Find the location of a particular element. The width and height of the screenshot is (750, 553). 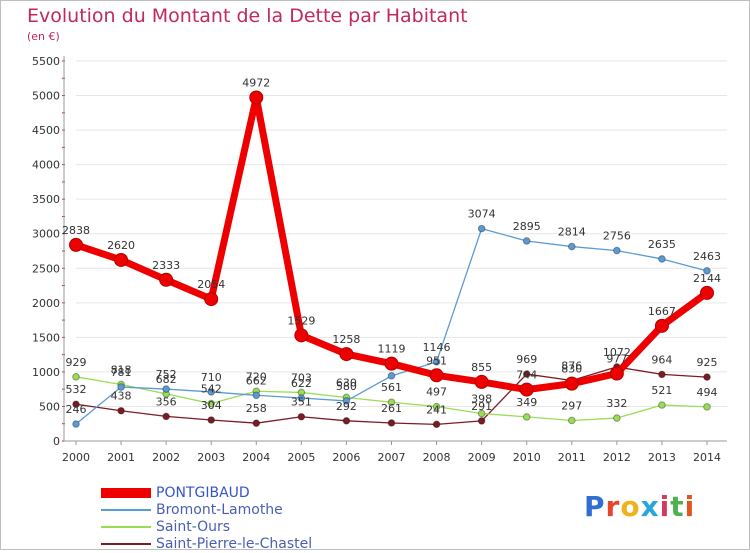

data-label: 332 is located at coordinates (616, 403).